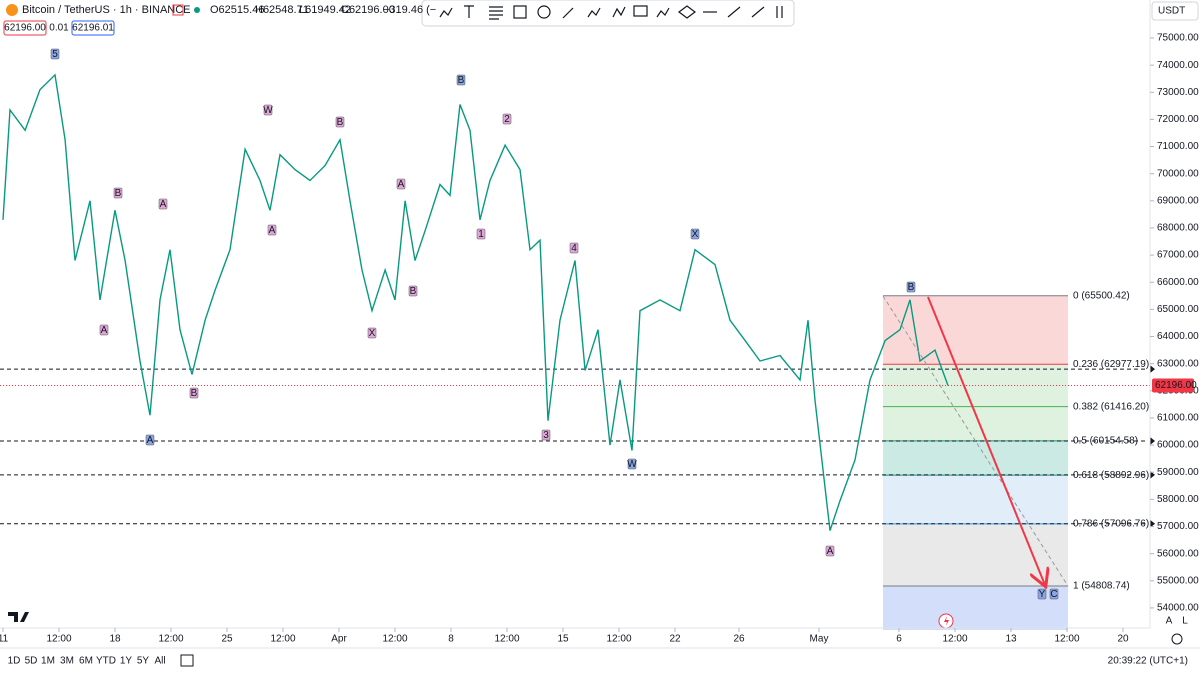 This screenshot has width=1200, height=675. Describe the element at coordinates (282, 10) in the screenshot. I see `high: H62548.71` at that location.